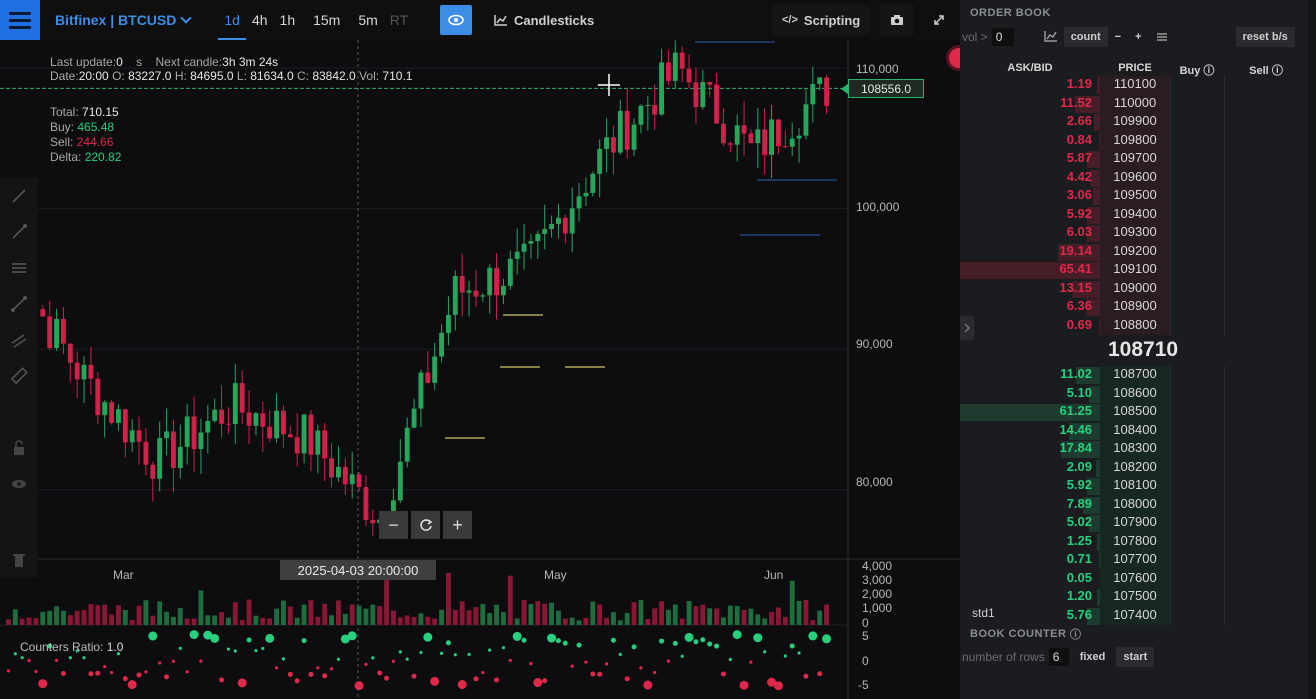  I want to click on collapse-handle, so click(967, 328).